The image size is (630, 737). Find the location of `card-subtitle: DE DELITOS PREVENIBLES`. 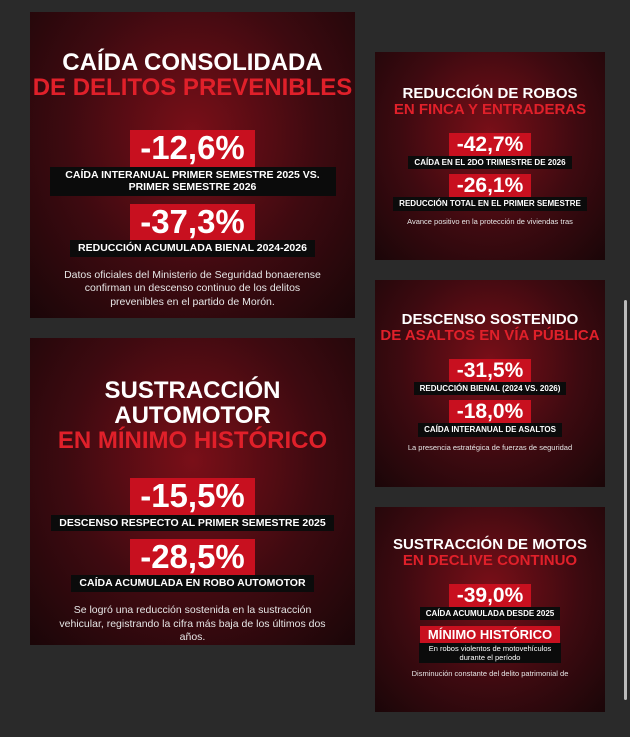

card-subtitle: DE DELITOS PREVENIBLES is located at coordinates (192, 88).